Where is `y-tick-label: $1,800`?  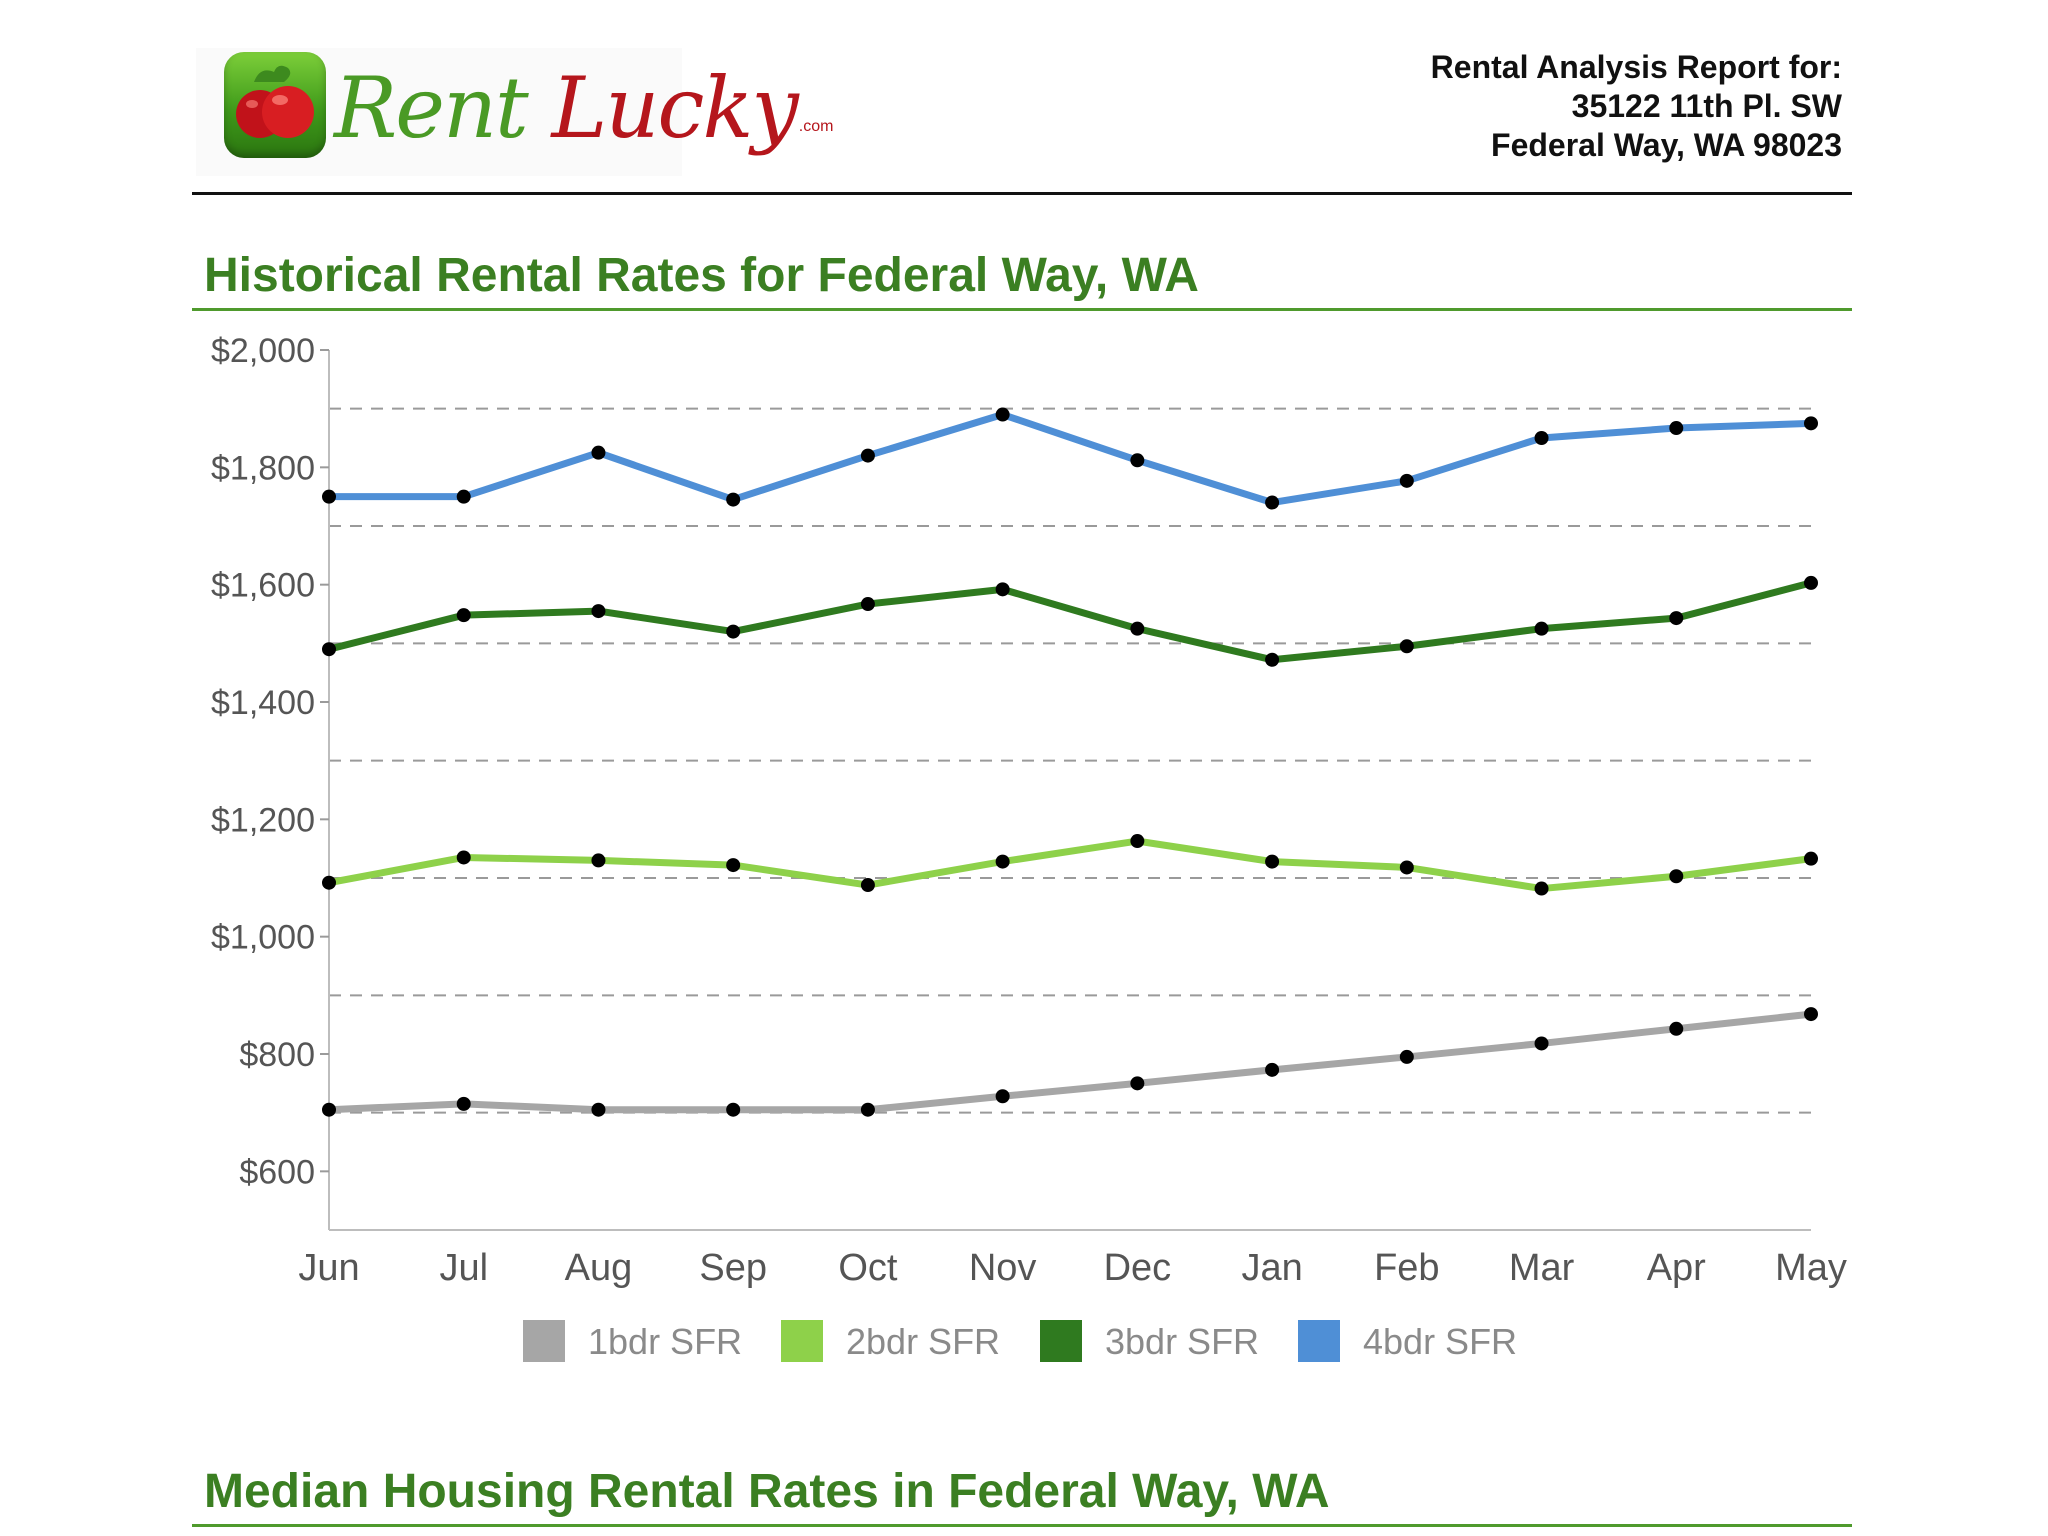 y-tick-label: $1,800 is located at coordinates (263, 468).